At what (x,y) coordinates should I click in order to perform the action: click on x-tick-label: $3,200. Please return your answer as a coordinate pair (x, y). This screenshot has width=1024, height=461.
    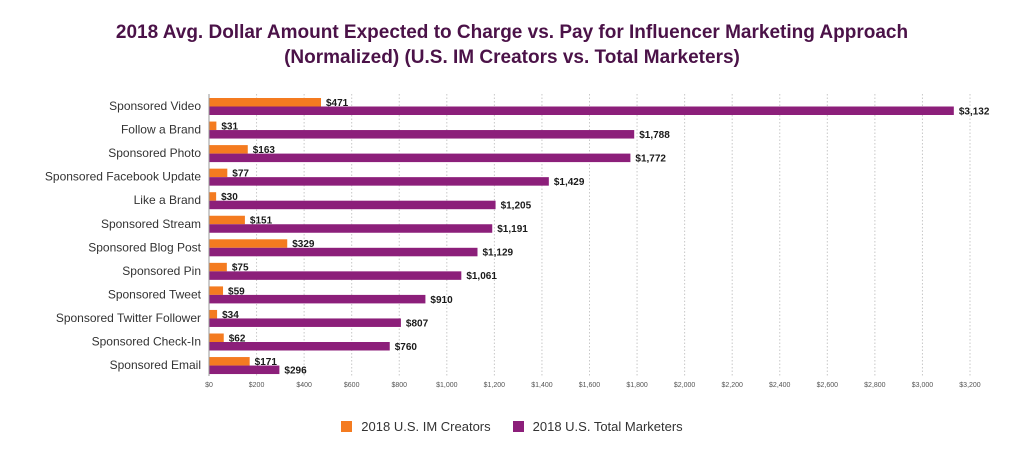
    Looking at the image, I should click on (970, 385).